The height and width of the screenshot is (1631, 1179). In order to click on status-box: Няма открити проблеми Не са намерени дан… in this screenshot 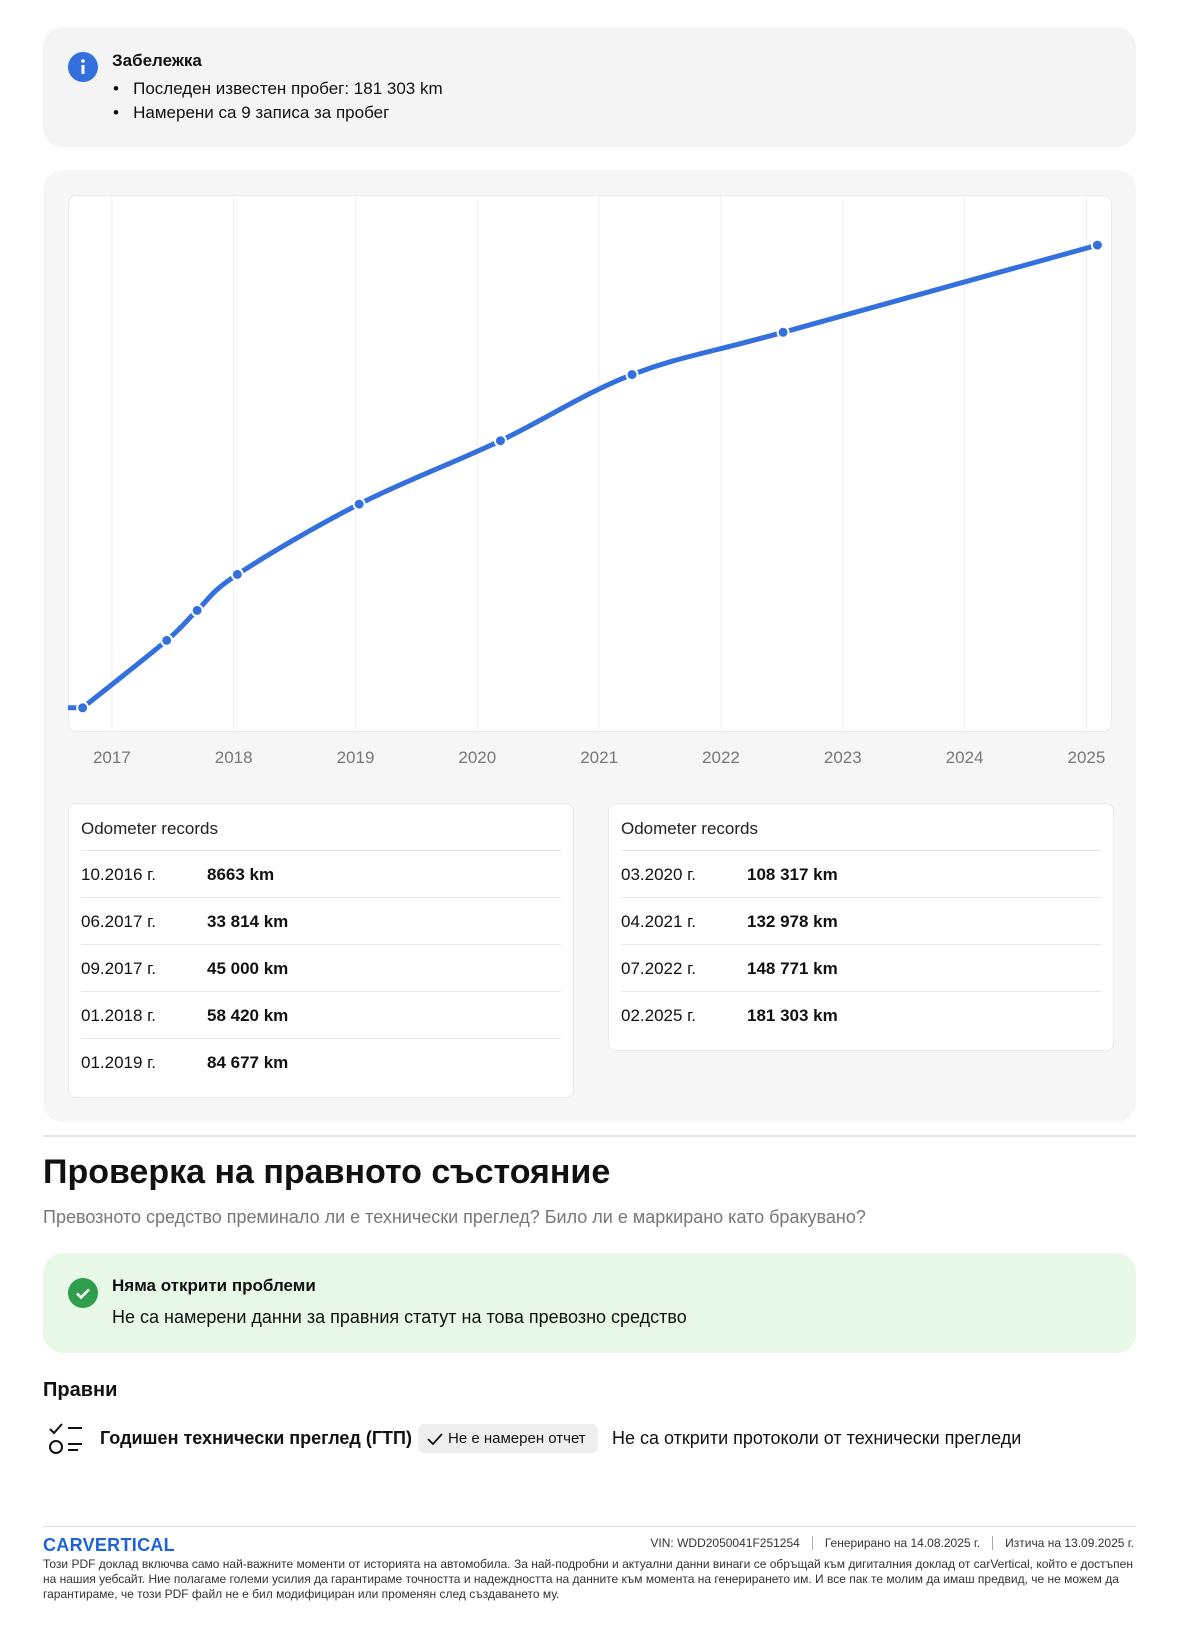, I will do `click(589, 1303)`.